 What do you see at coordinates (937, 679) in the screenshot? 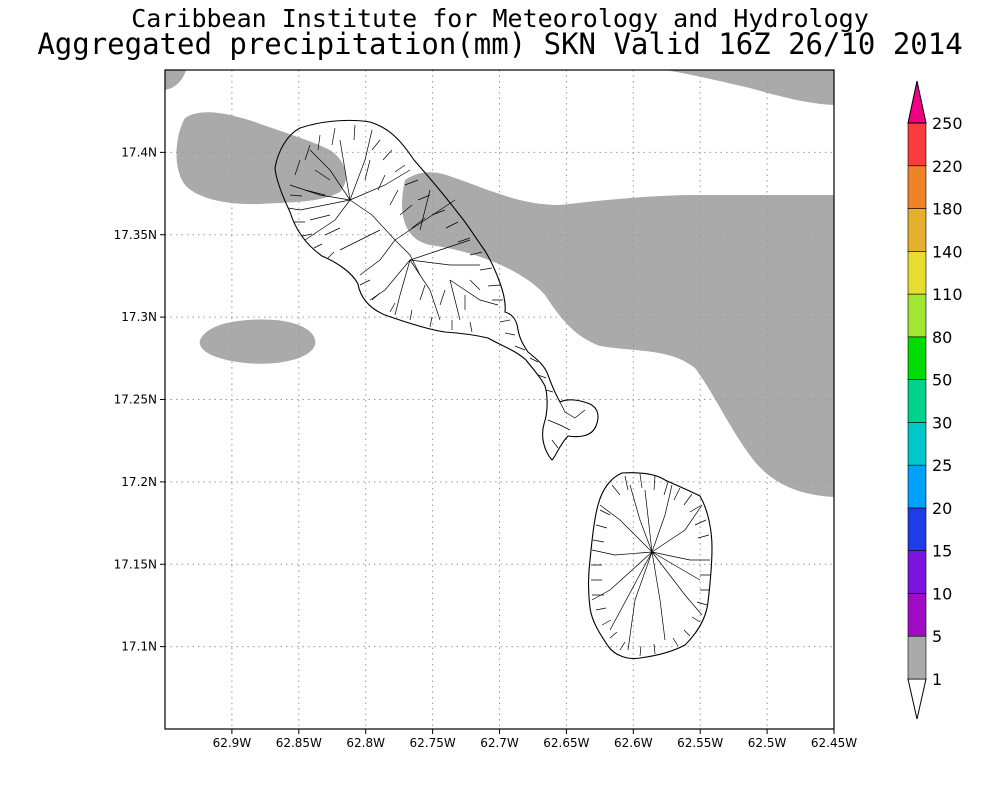
I see `colorbar-label: 1` at bounding box center [937, 679].